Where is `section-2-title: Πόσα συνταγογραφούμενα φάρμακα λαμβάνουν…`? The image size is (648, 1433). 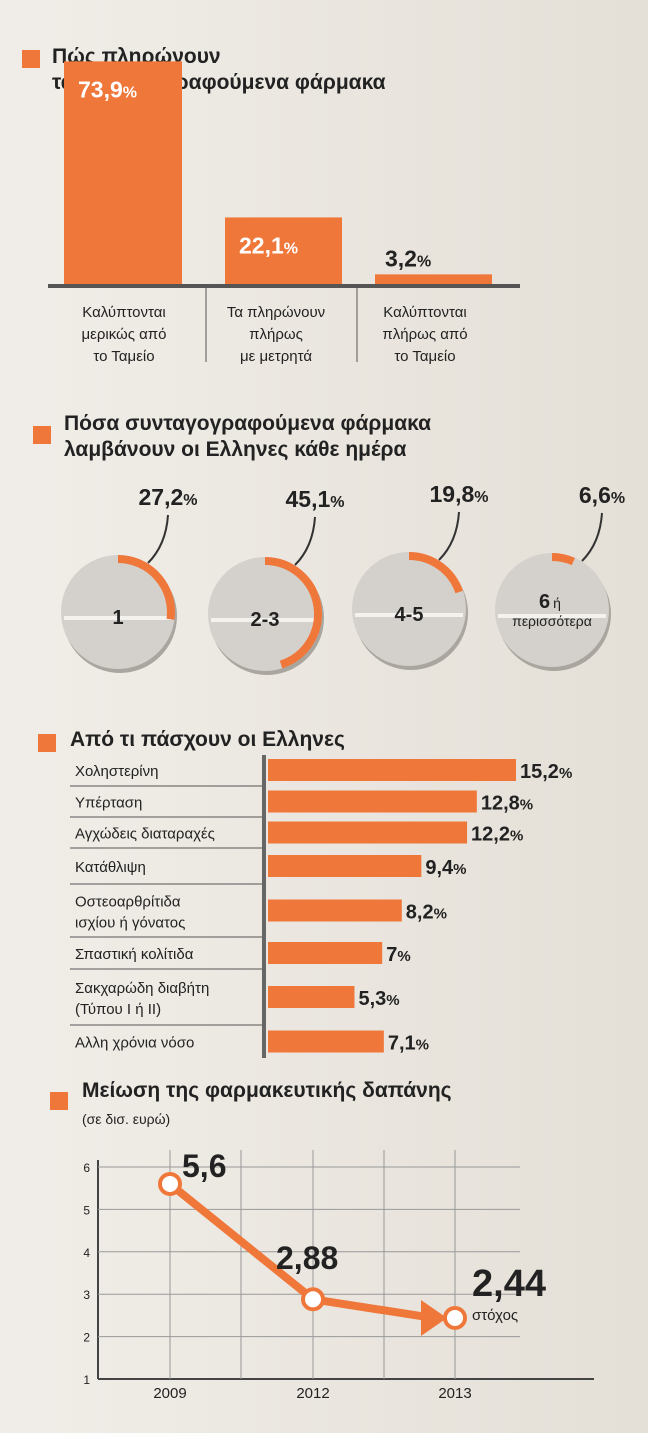
section-2-title: Πόσα συνταγογραφούμενα φάρμακα λαμβάνουν… is located at coordinates (247, 437).